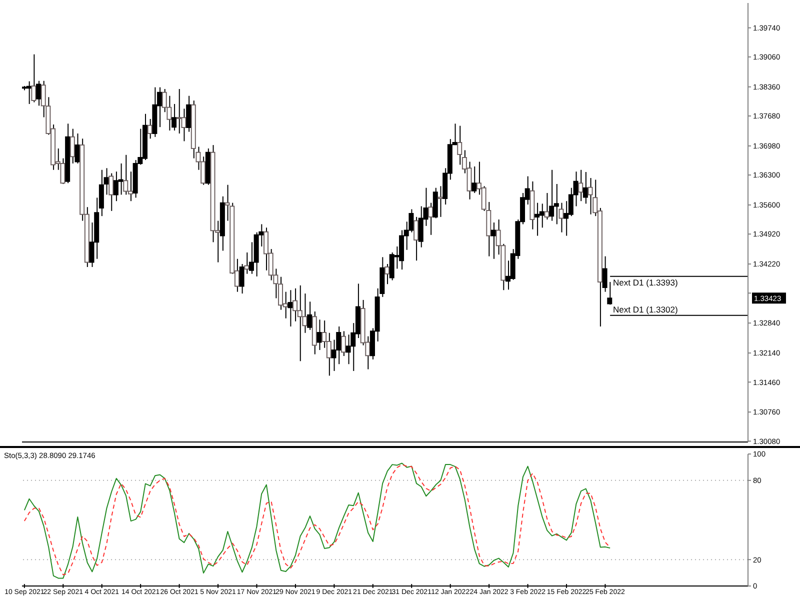 The height and width of the screenshot is (600, 800). Describe the element at coordinates (645, 309) in the screenshot. I see `ref-line-label: Next D1 (1.3302)` at that location.